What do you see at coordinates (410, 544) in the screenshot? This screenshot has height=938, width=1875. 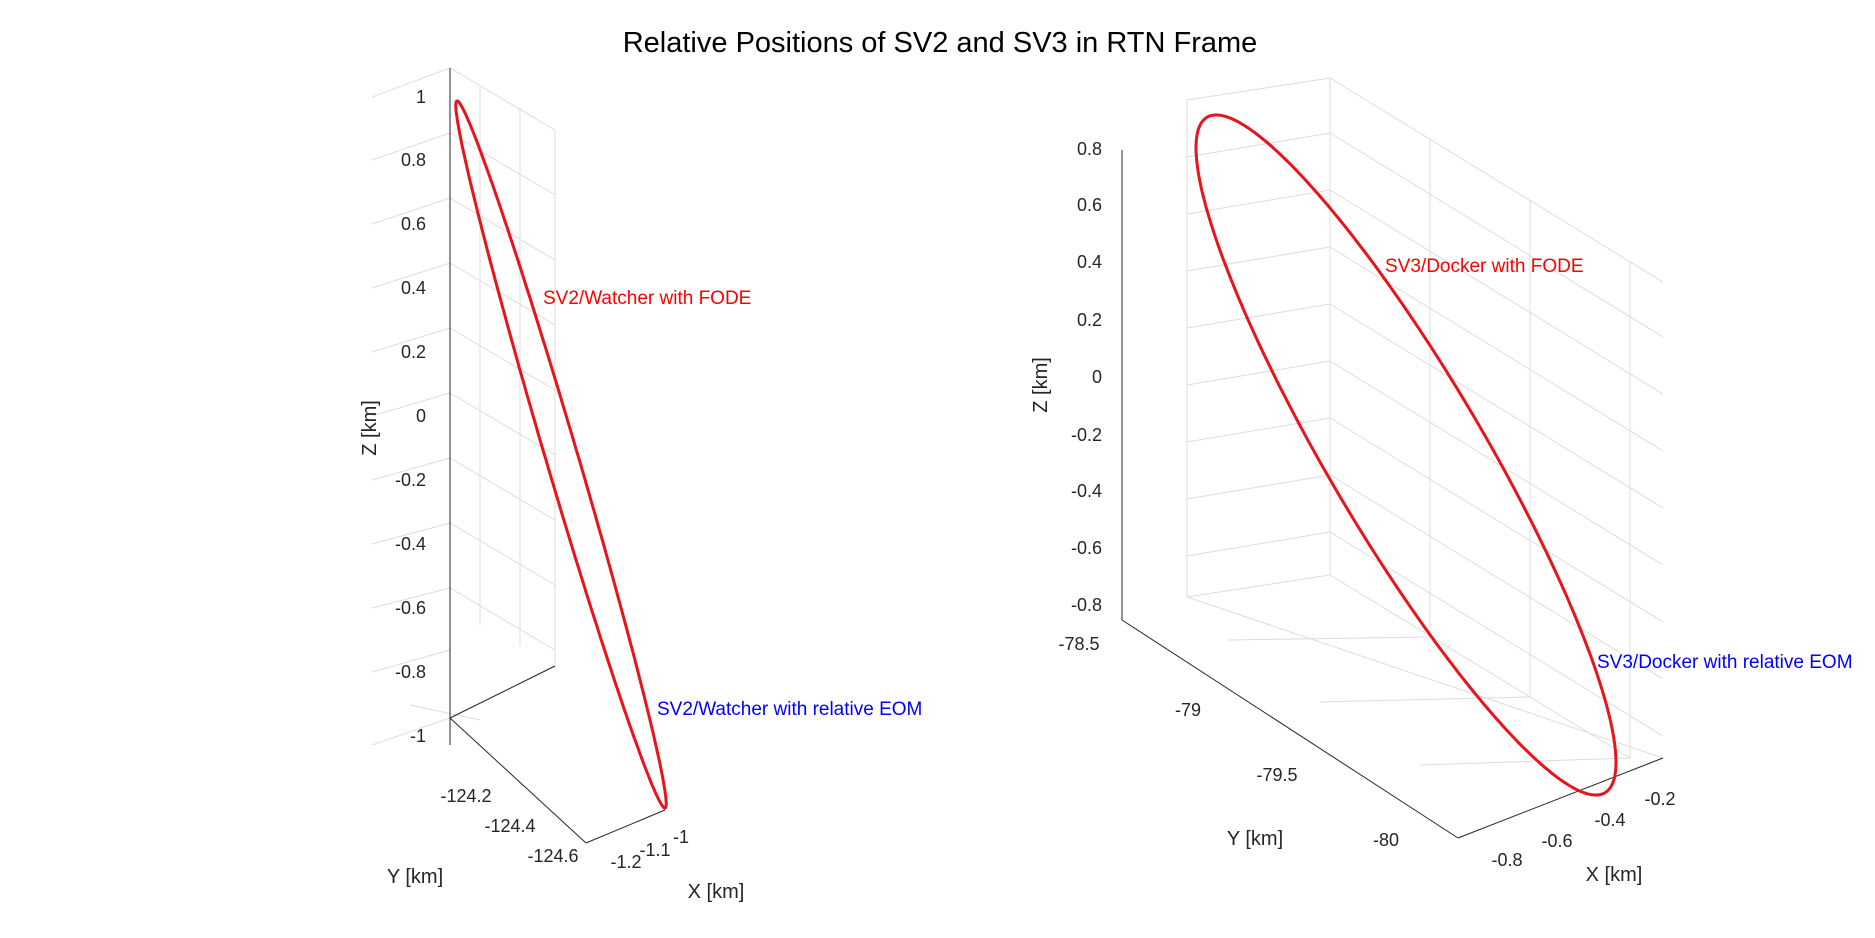 I see `sv2-z-tick: -0.4` at bounding box center [410, 544].